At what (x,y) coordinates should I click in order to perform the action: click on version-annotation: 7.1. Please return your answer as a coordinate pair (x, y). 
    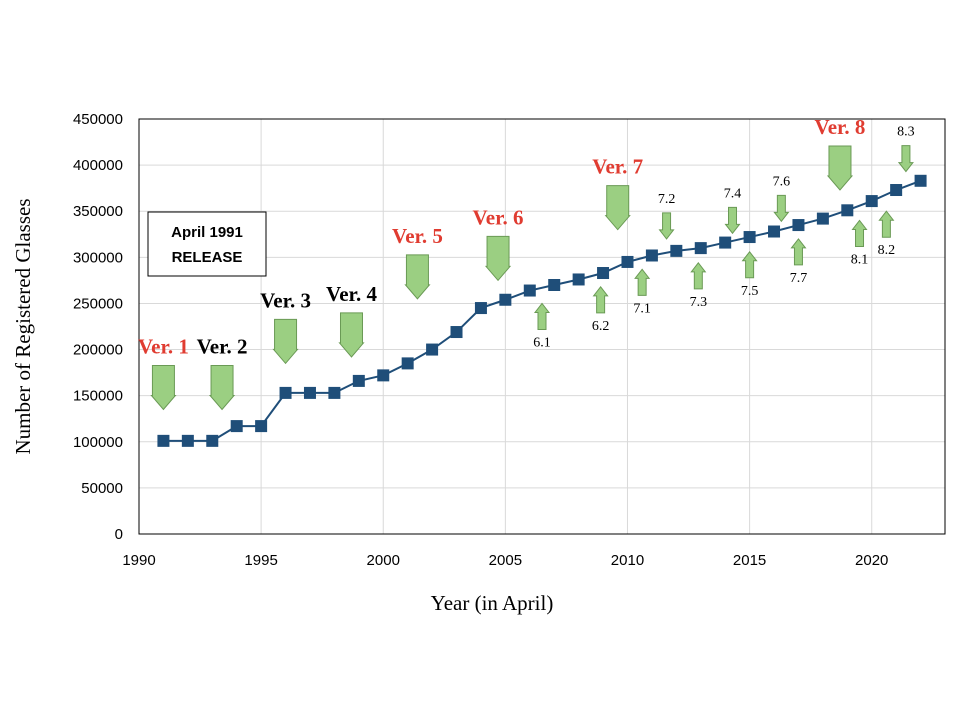
    Looking at the image, I should click on (642, 292).